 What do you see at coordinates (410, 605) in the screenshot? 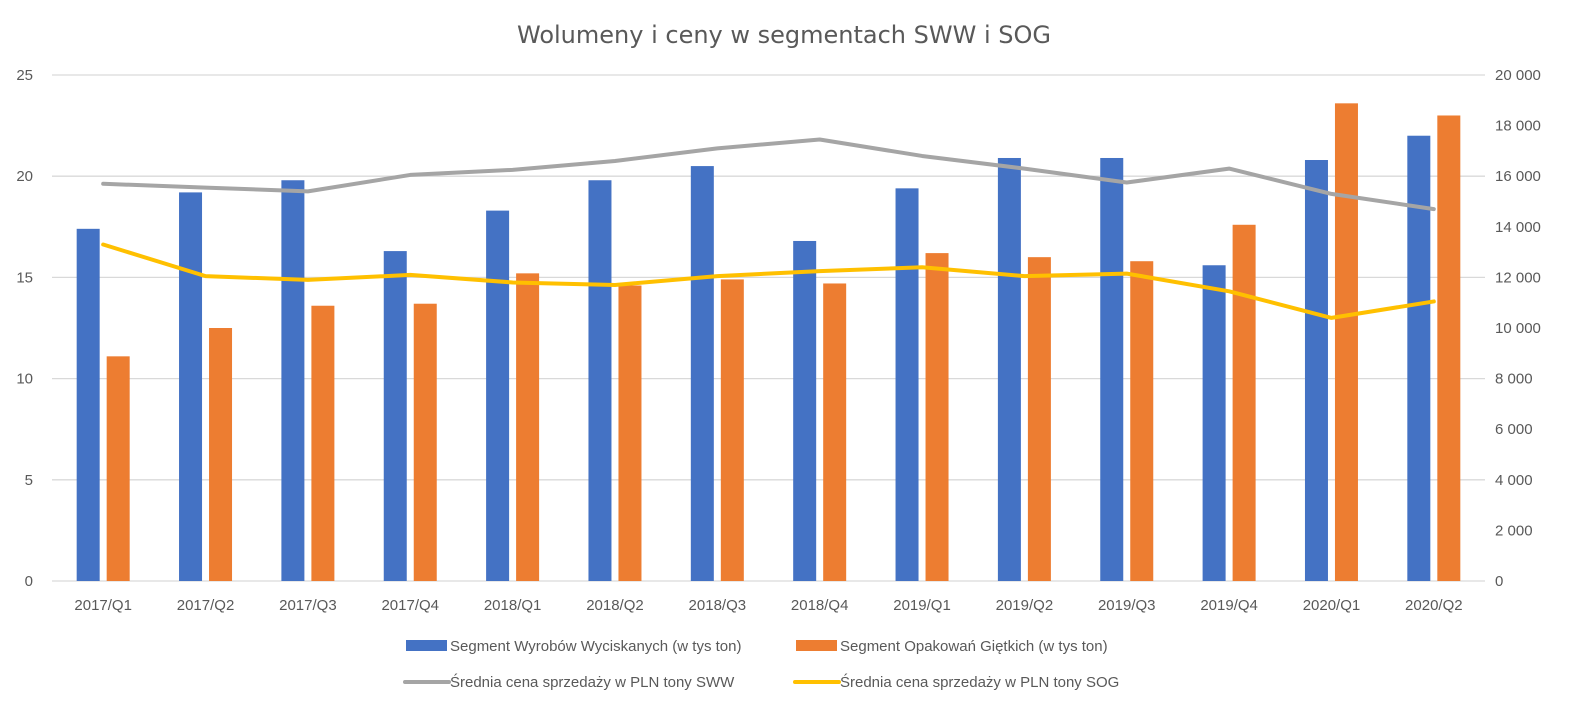
I see `x-tick-label: 2017/Q4` at bounding box center [410, 605].